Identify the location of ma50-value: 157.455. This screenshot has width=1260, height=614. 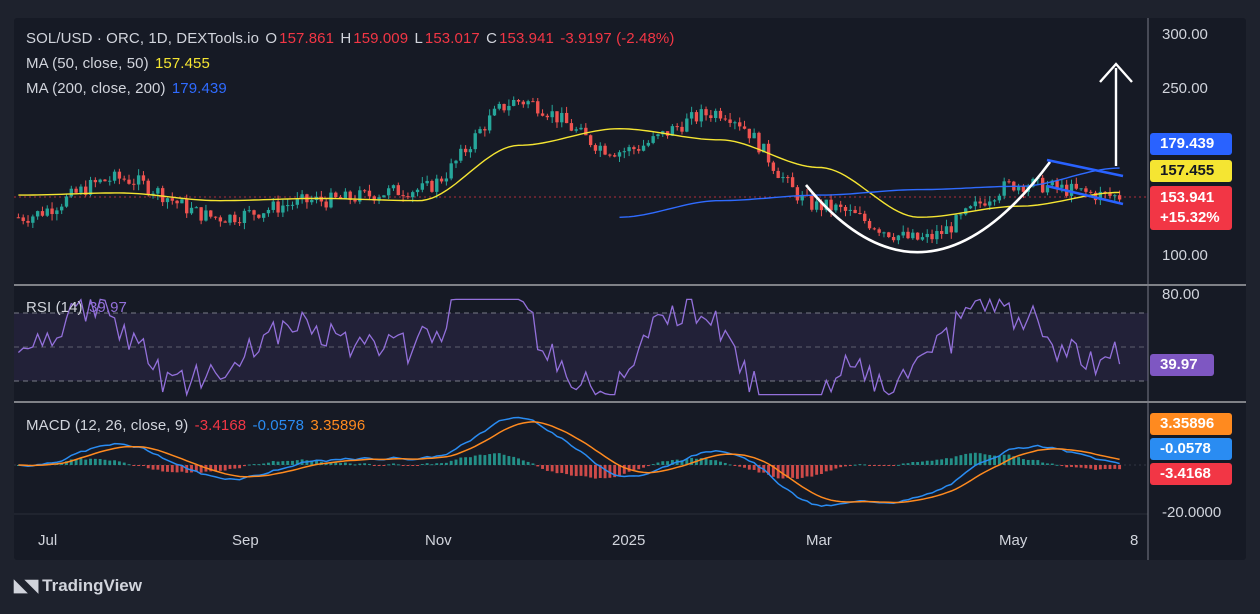
(182, 63).